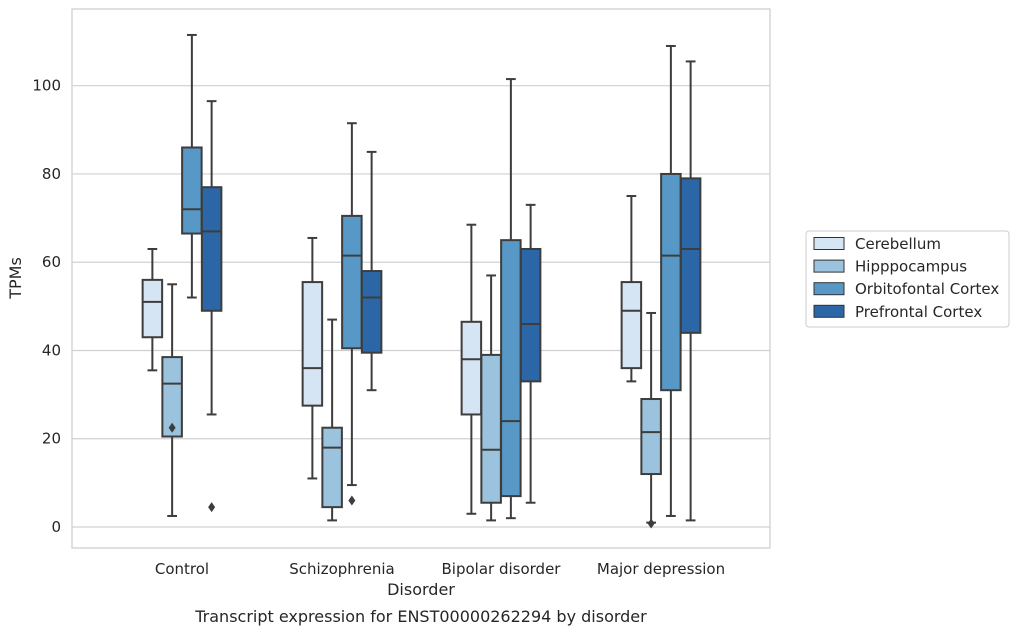 The image size is (1018, 634). What do you see at coordinates (56, 527) in the screenshot?
I see `y-tick-label: 0` at bounding box center [56, 527].